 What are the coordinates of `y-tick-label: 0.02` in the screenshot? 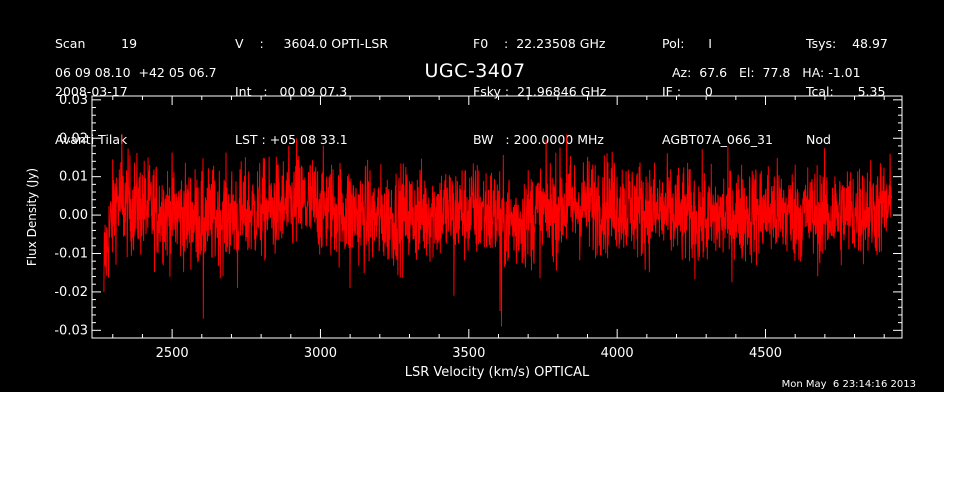 It's located at (73, 138).